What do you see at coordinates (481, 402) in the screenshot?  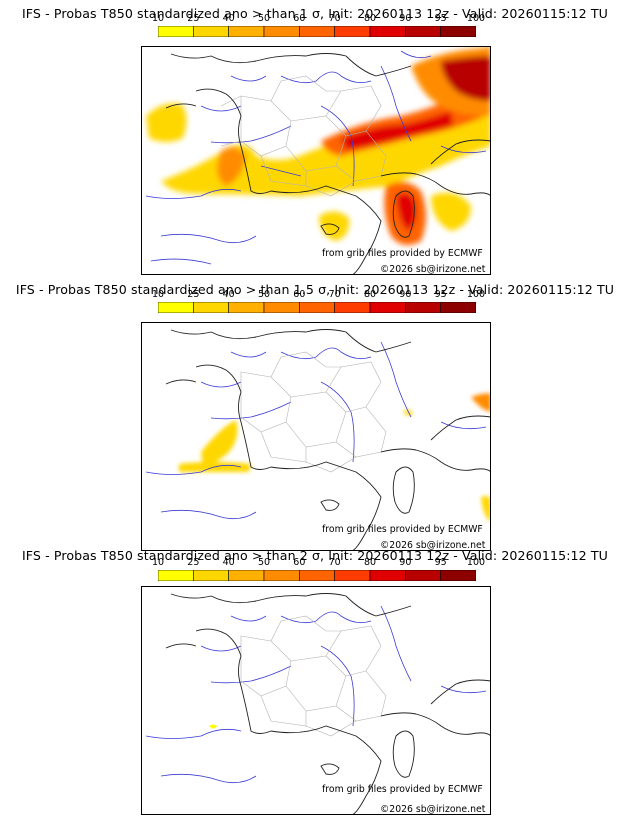 I see `prob-area-northeast` at bounding box center [481, 402].